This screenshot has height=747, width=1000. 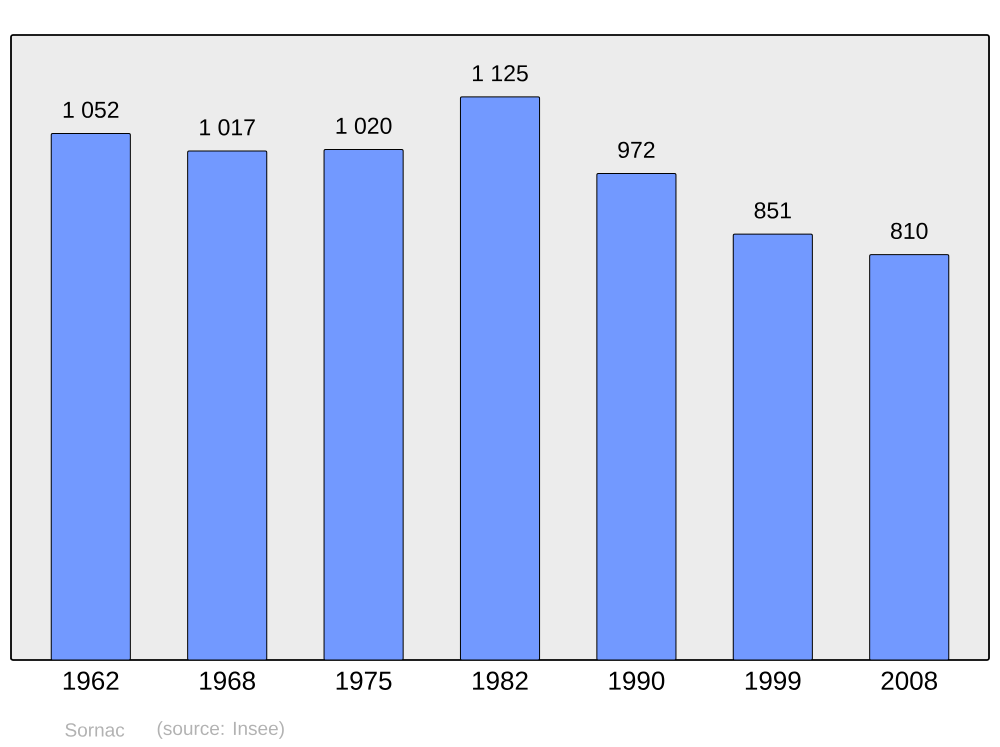 What do you see at coordinates (227, 681) in the screenshot?
I see `x-tick-label: 1968` at bounding box center [227, 681].